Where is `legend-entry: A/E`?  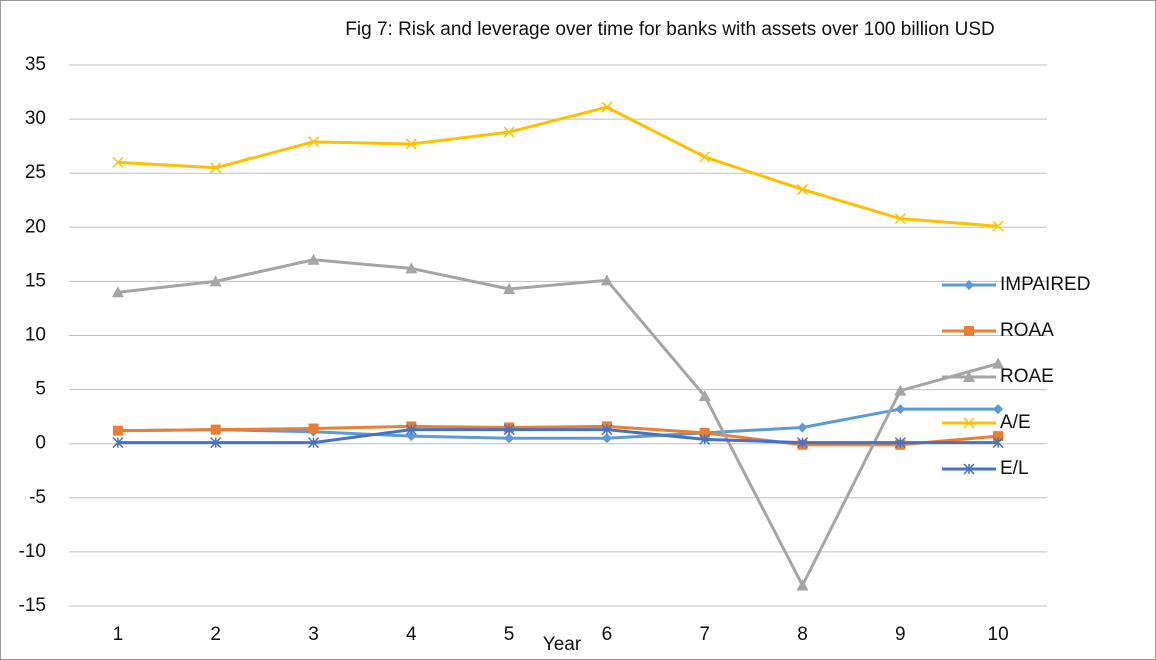
legend-entry: A/E is located at coordinates (986, 422).